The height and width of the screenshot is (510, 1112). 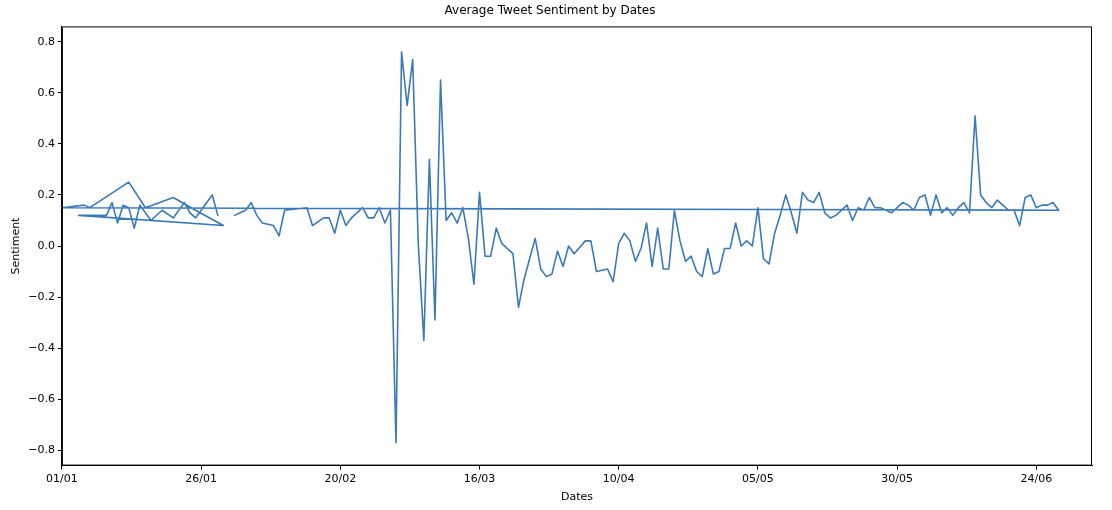 What do you see at coordinates (46, 143) in the screenshot?
I see `y-tick-label: 0.4` at bounding box center [46, 143].